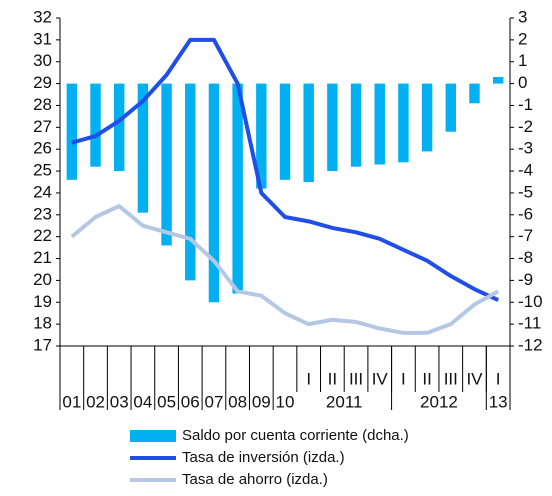 The image size is (552, 496). Describe the element at coordinates (42, 344) in the screenshot. I see `y-tick-label: 17` at that location.